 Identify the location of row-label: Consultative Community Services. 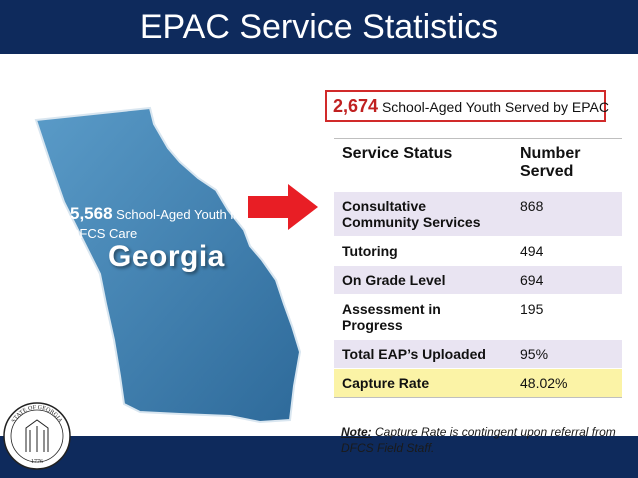
(423, 214).